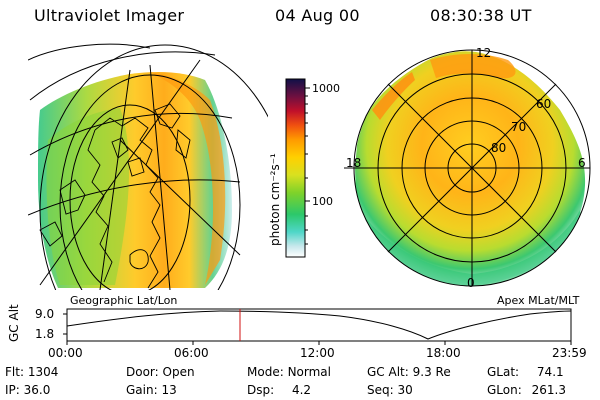 This screenshot has width=600, height=400. Describe the element at coordinates (481, 15) in the screenshot. I see `image-time: 08:30:38 UT` at that location.